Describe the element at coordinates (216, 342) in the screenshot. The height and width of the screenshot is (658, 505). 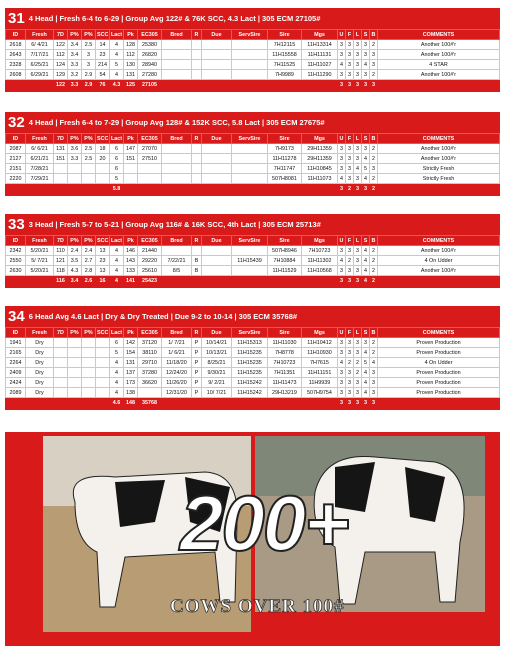
I see `cell: 10/14/21` at that location.